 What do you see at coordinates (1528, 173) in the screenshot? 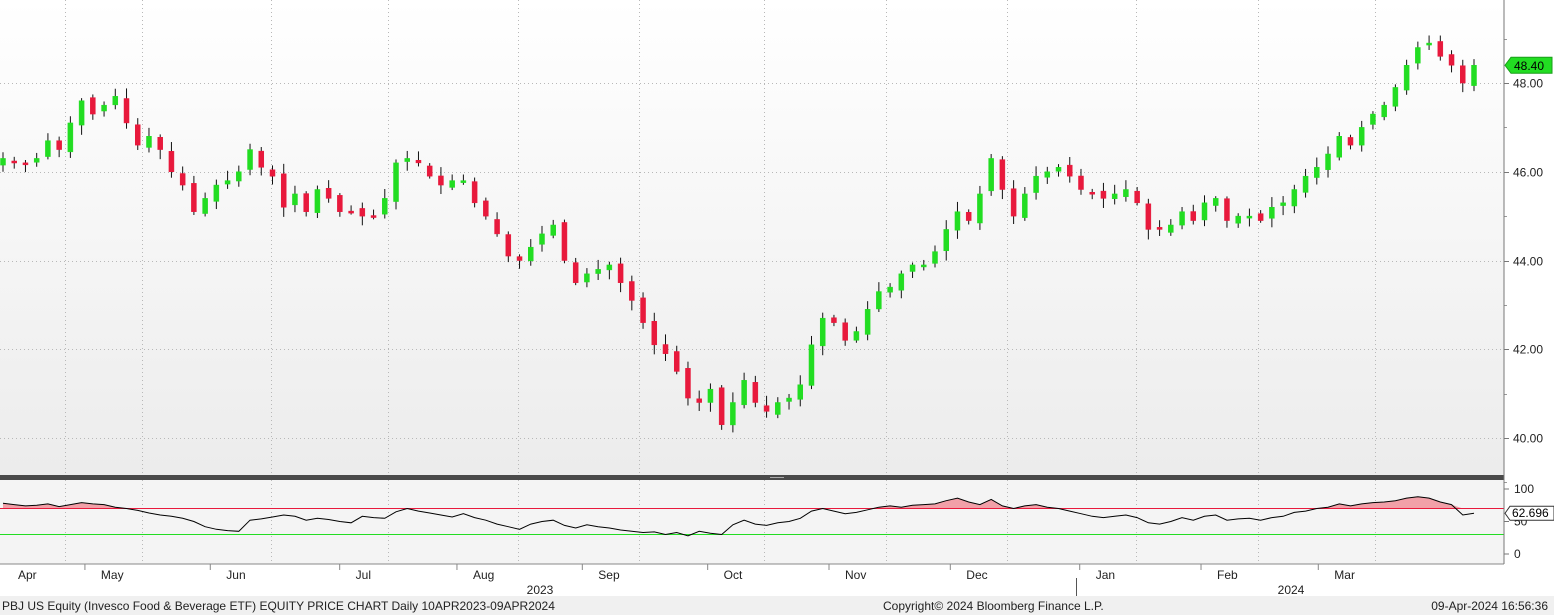
I see `price-tick-label: 46.00` at bounding box center [1528, 173].